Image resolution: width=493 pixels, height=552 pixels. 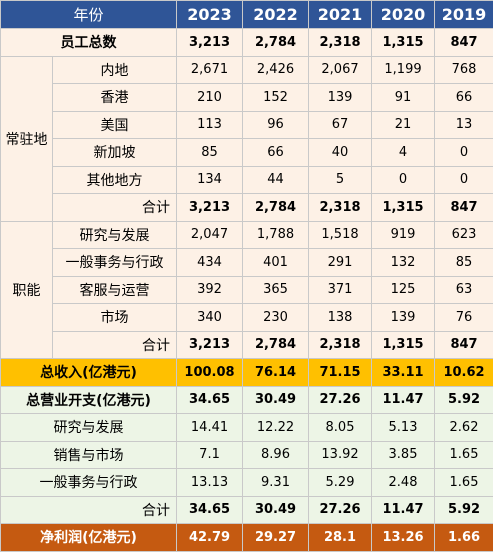 What do you see at coordinates (247, 208) in the screenshot?
I see `residence-total-row: 合计 3,213 2,784 2,318 1,315 847` at bounding box center [247, 208].